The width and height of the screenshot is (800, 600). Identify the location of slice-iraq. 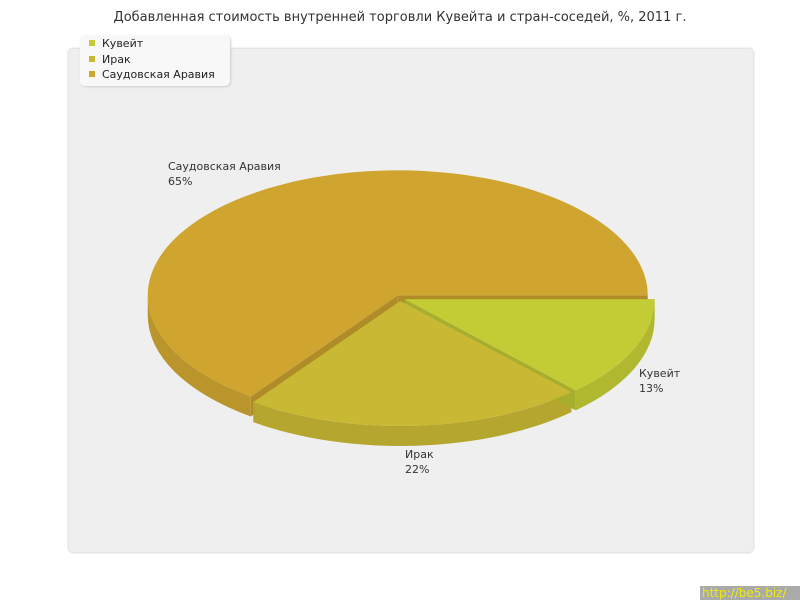
(412, 363).